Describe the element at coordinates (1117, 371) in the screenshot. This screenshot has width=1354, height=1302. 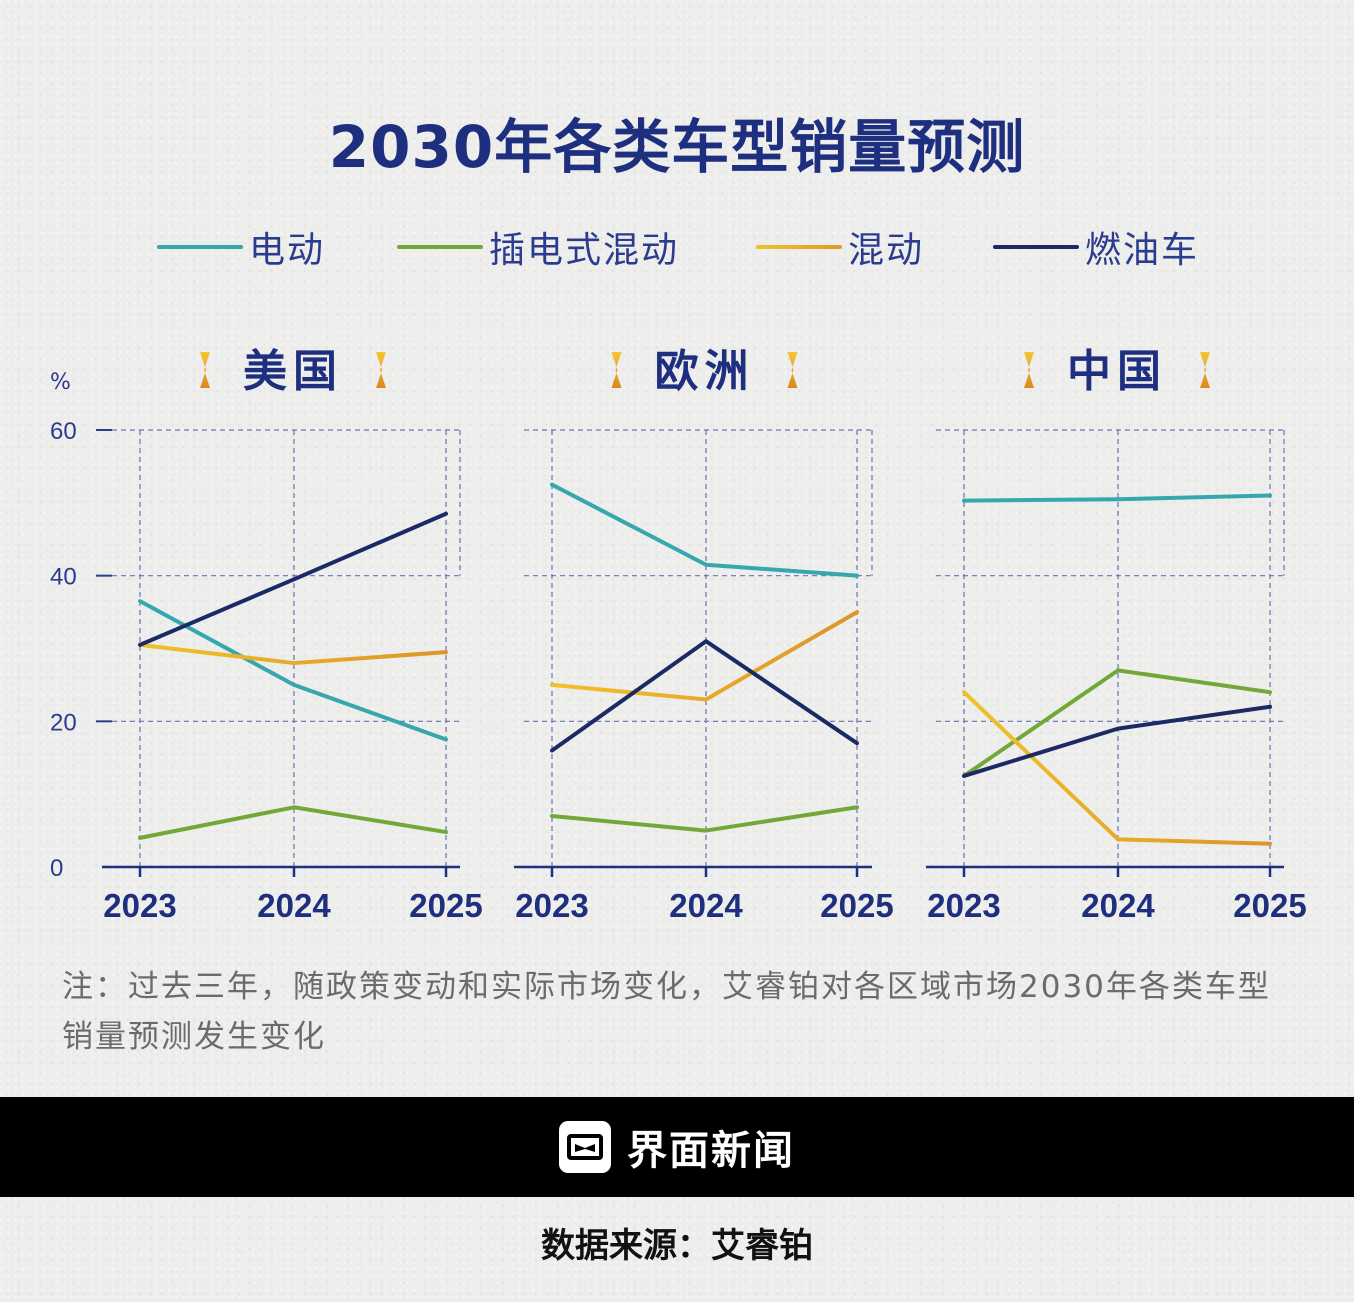
I see `panel-title: 中国` at that location.